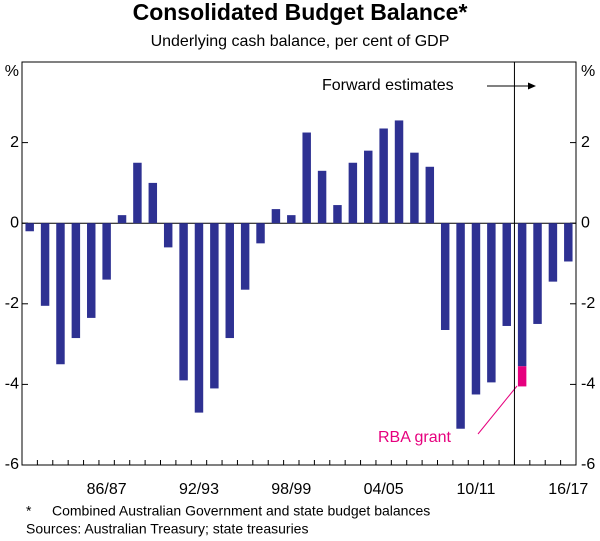 Image resolution: width=600 pixels, height=541 pixels. I want to click on x-tick-label: 92/93, so click(199, 489).